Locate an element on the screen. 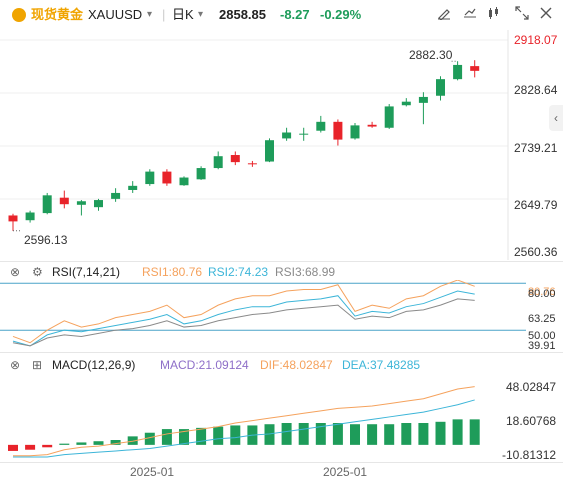 The height and width of the screenshot is (485, 563). rsi-overlap-label: 80.76 is located at coordinates (542, 292).